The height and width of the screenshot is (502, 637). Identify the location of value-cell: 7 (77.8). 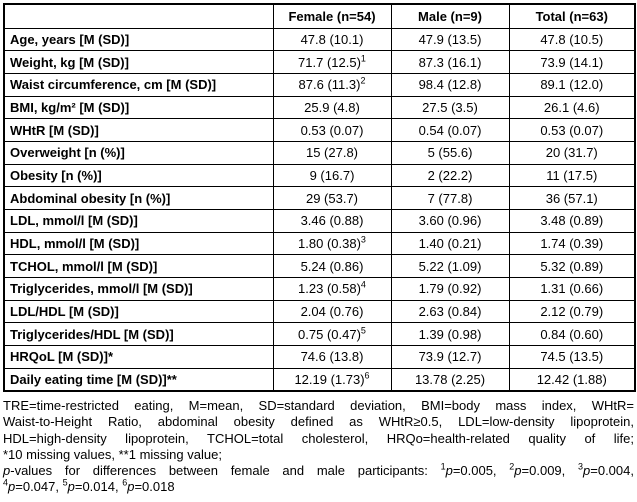
(450, 198).